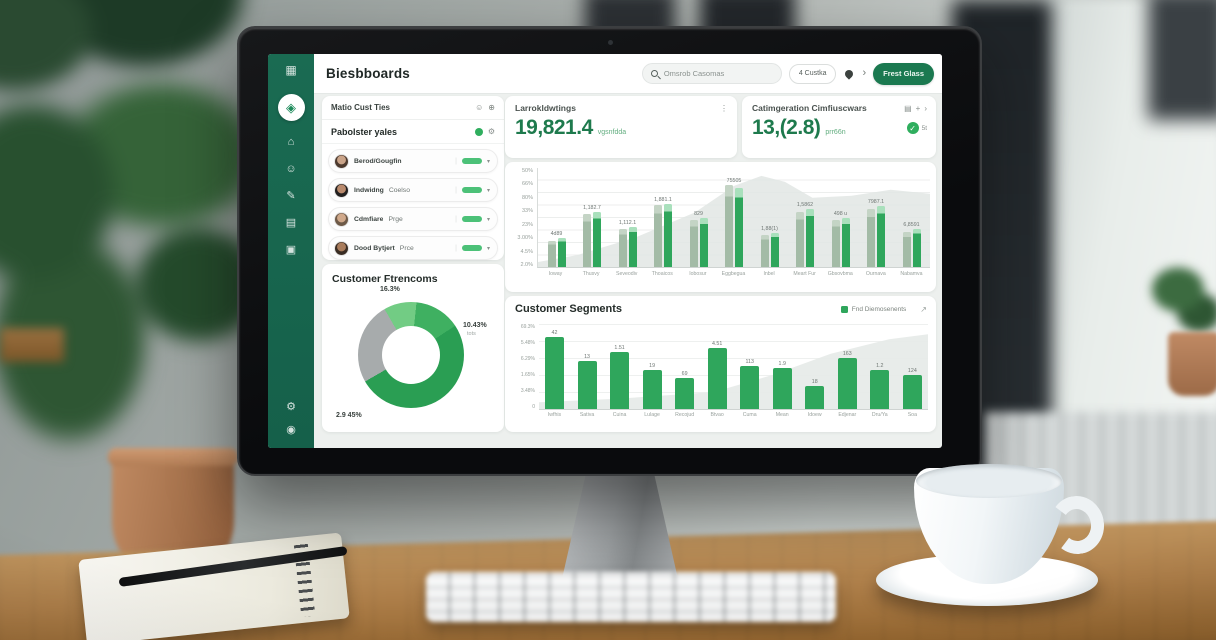 Image resolution: width=1216 pixels, height=640 pixels. I want to click on bar-group: 42, so click(554, 366).